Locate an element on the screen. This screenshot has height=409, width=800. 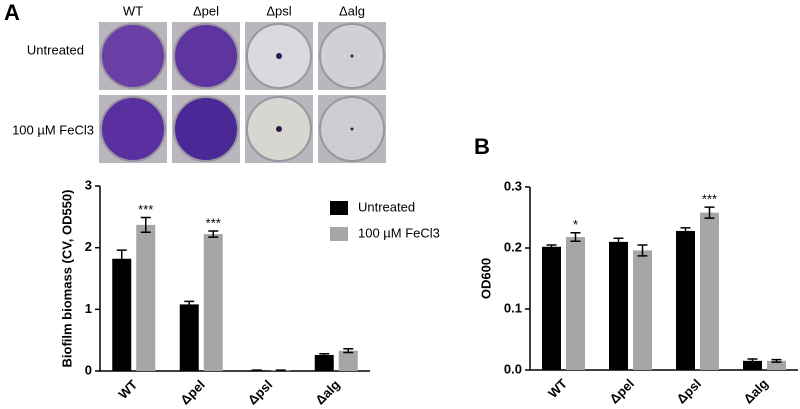
well-column-label: WT is located at coordinates (133, 10).